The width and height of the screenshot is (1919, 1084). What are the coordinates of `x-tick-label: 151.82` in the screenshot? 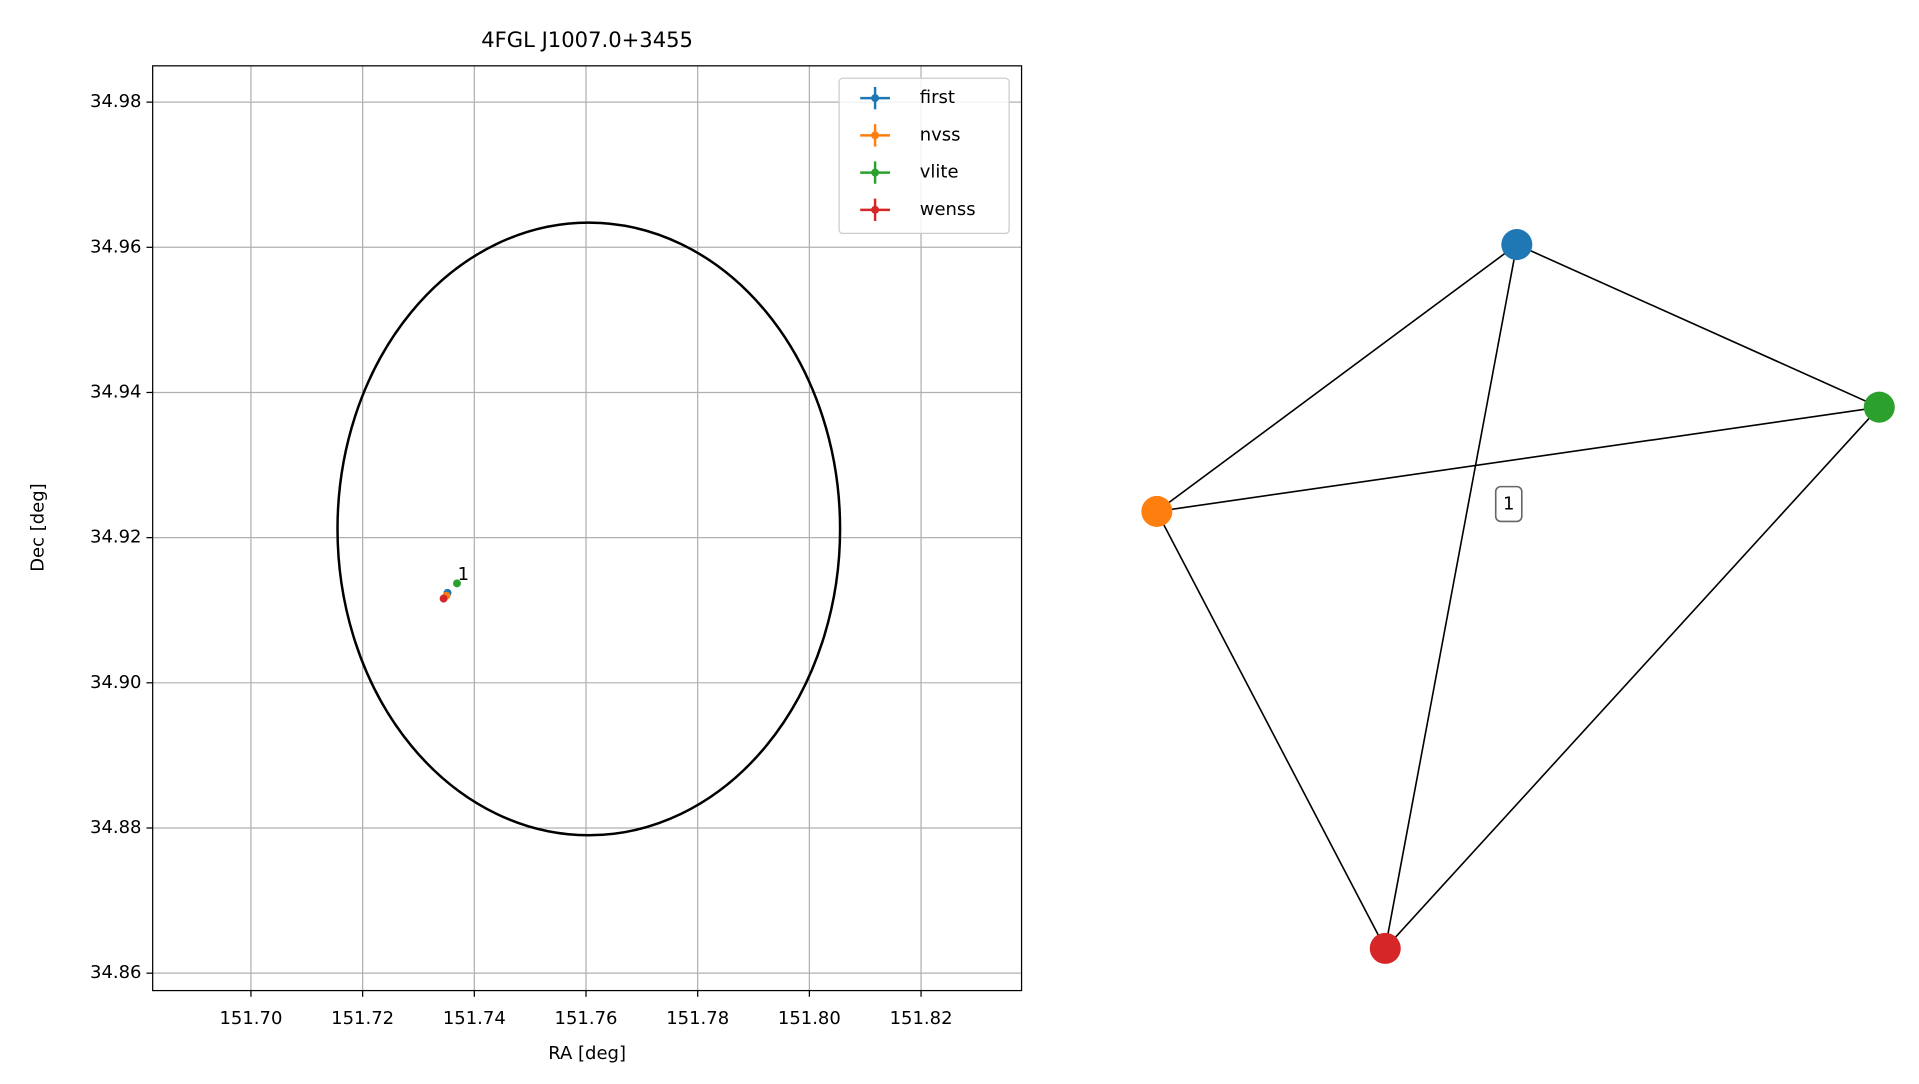 It's located at (921, 1018).